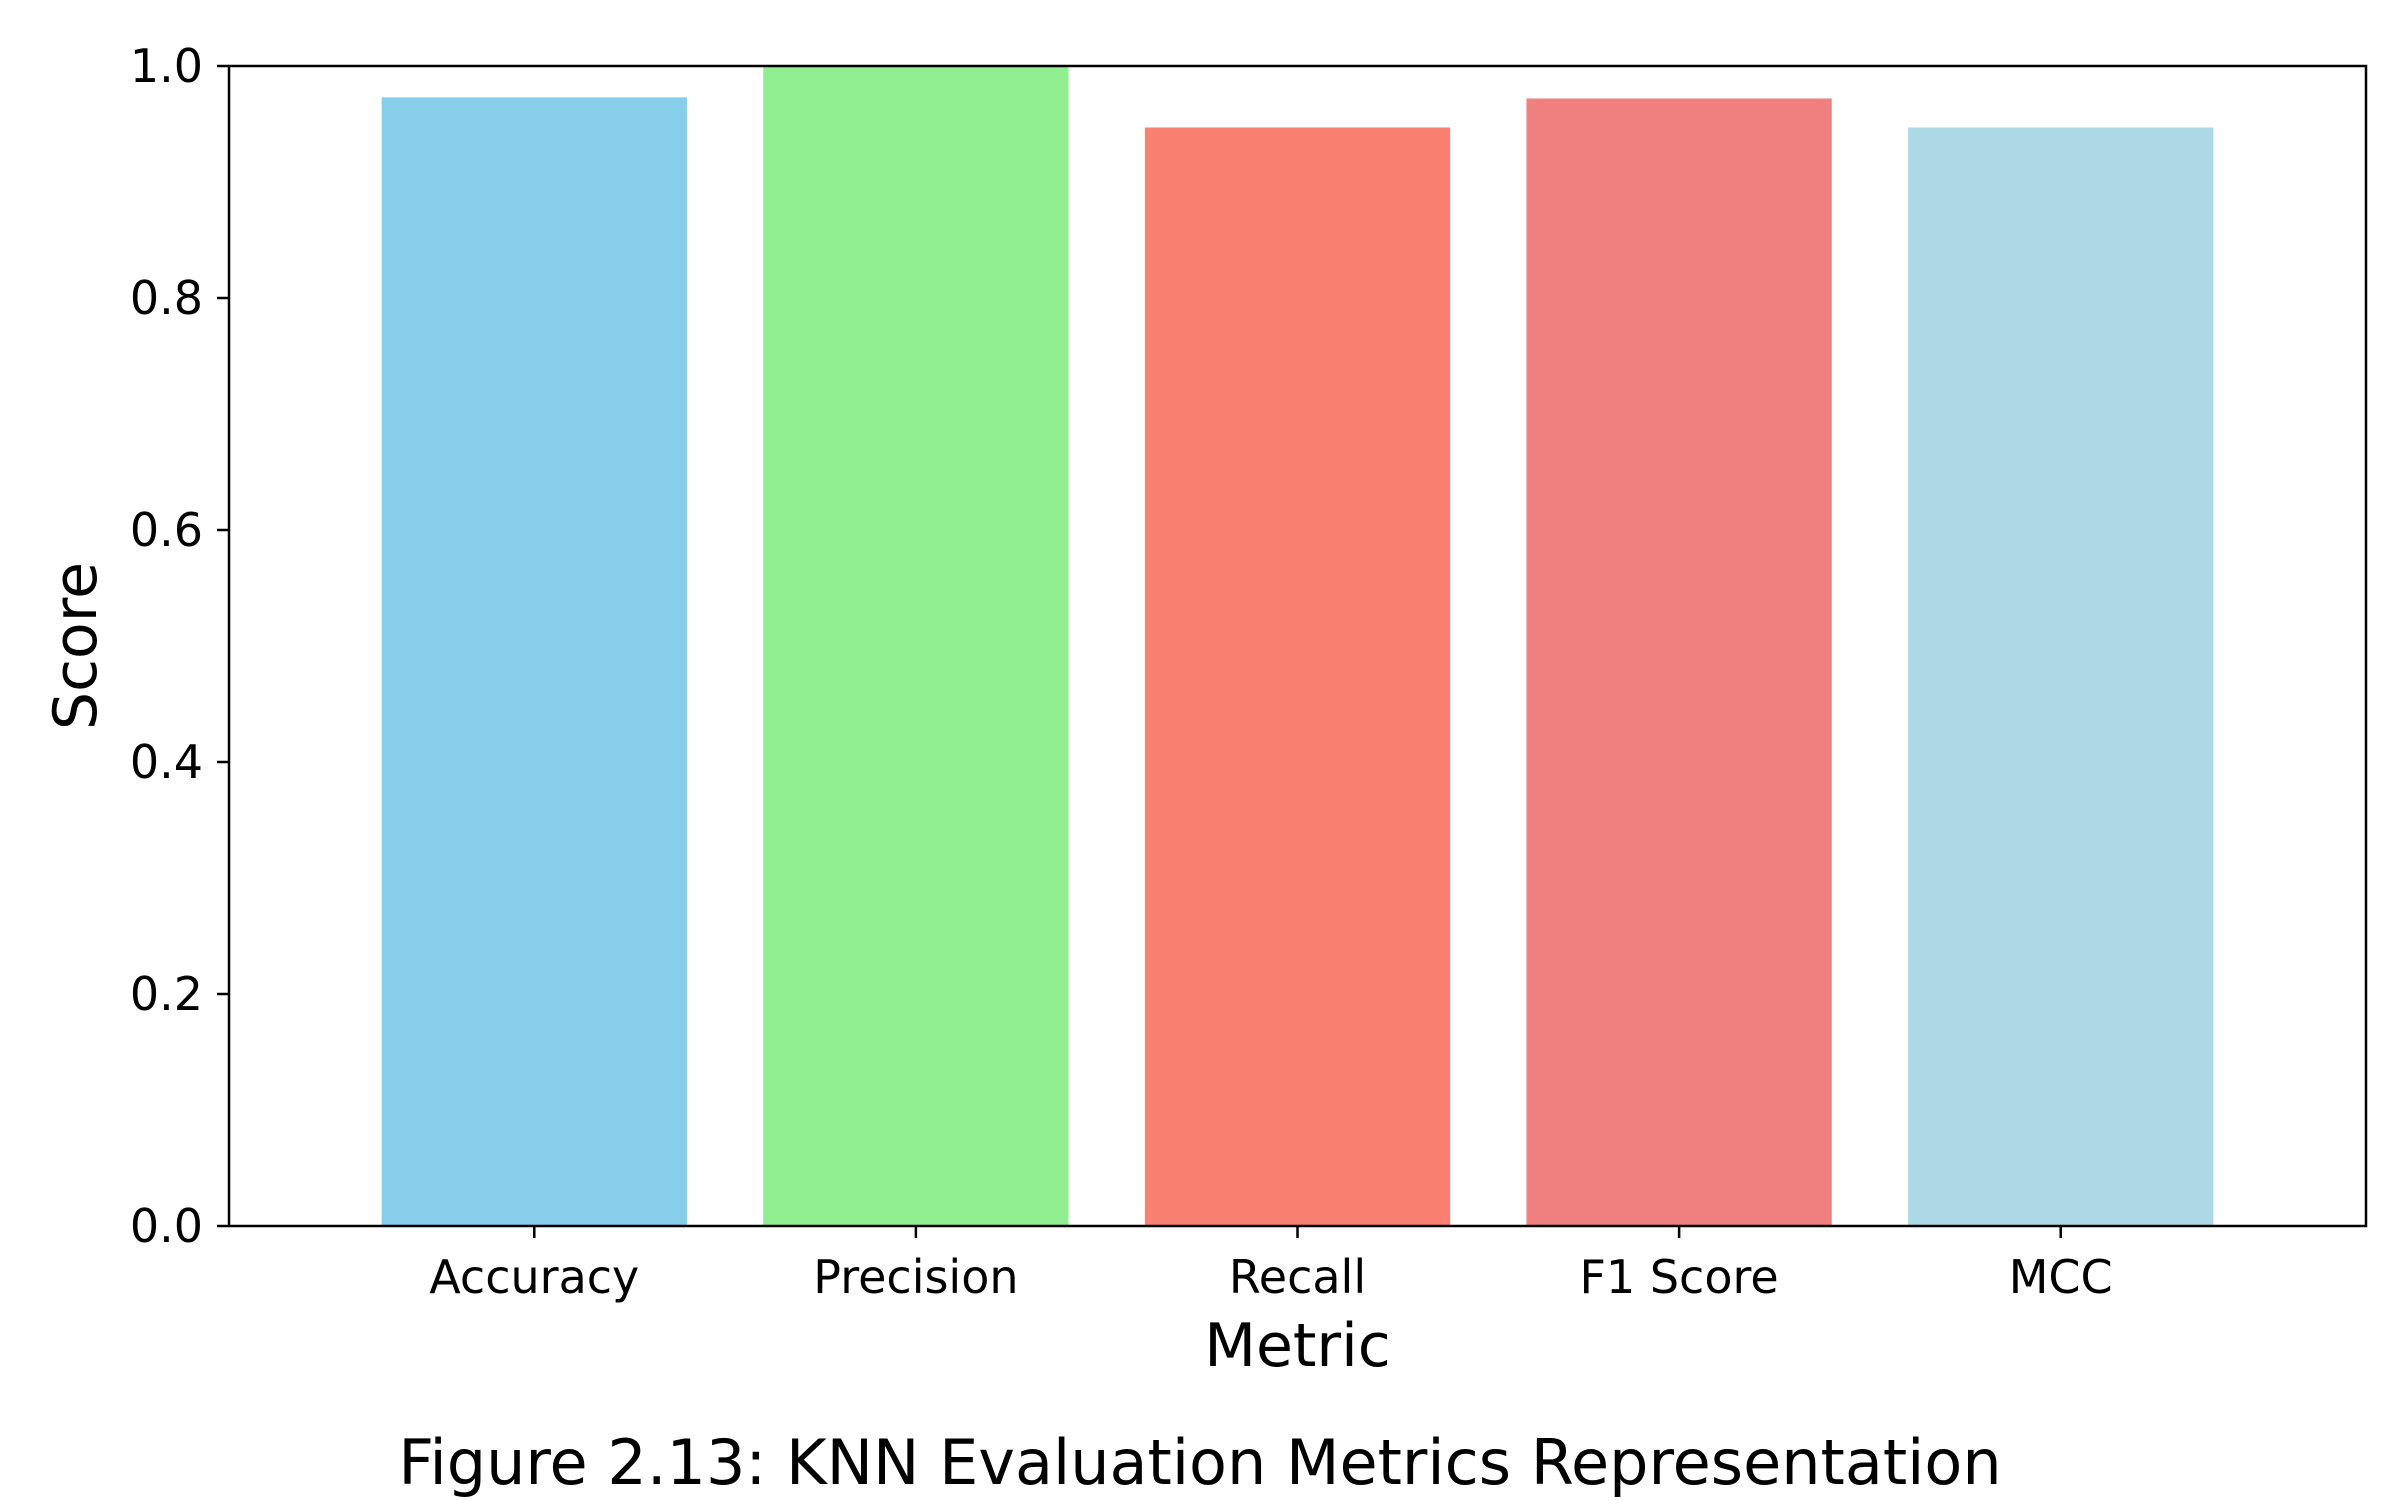 This screenshot has height=1500, width=2400. What do you see at coordinates (1297, 677) in the screenshot?
I see `bar-recall` at bounding box center [1297, 677].